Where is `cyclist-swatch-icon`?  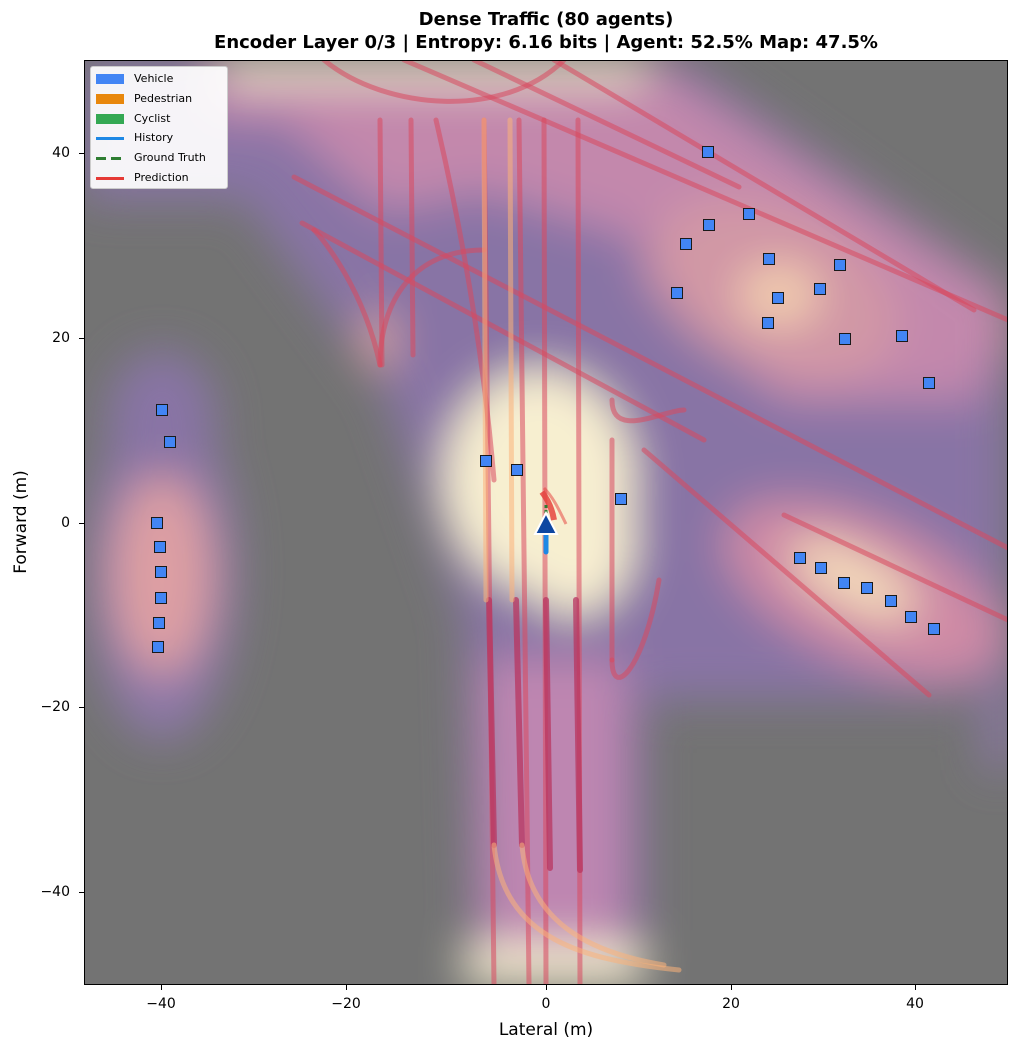
cyclist-swatch-icon is located at coordinates (110, 119).